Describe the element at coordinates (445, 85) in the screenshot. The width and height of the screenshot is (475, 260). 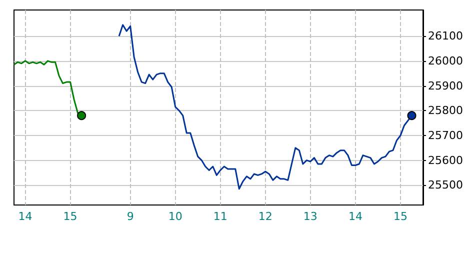
I see `y-tick-label: 25900` at that location.